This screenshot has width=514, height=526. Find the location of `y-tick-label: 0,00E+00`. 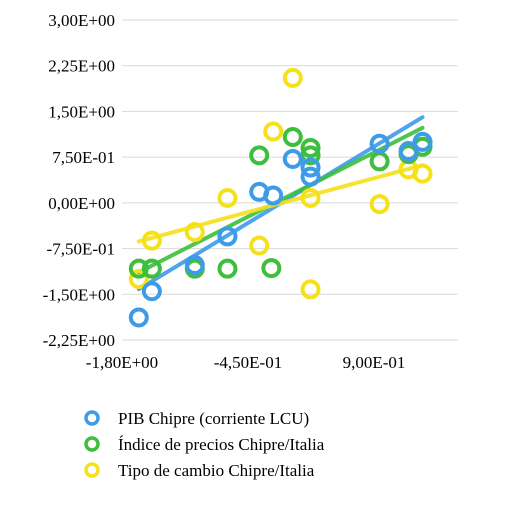

y-tick-label: 0,00E+00 is located at coordinates (81, 203).